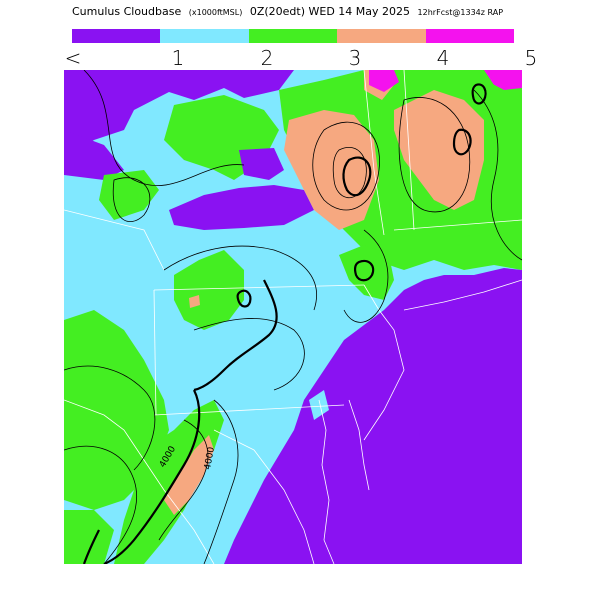 The image size is (589, 589). Describe the element at coordinates (326, 481) in the screenshot. I see `coastline-chesapeake` at that location.